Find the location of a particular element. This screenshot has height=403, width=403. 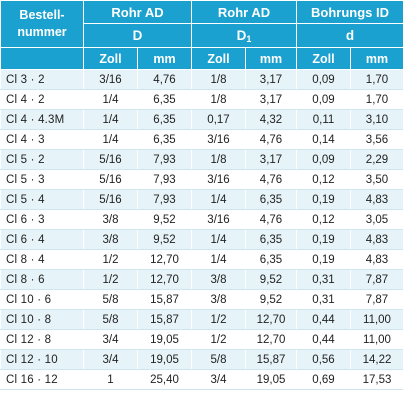

unit-inch-1: Zoll is located at coordinates (110, 58).